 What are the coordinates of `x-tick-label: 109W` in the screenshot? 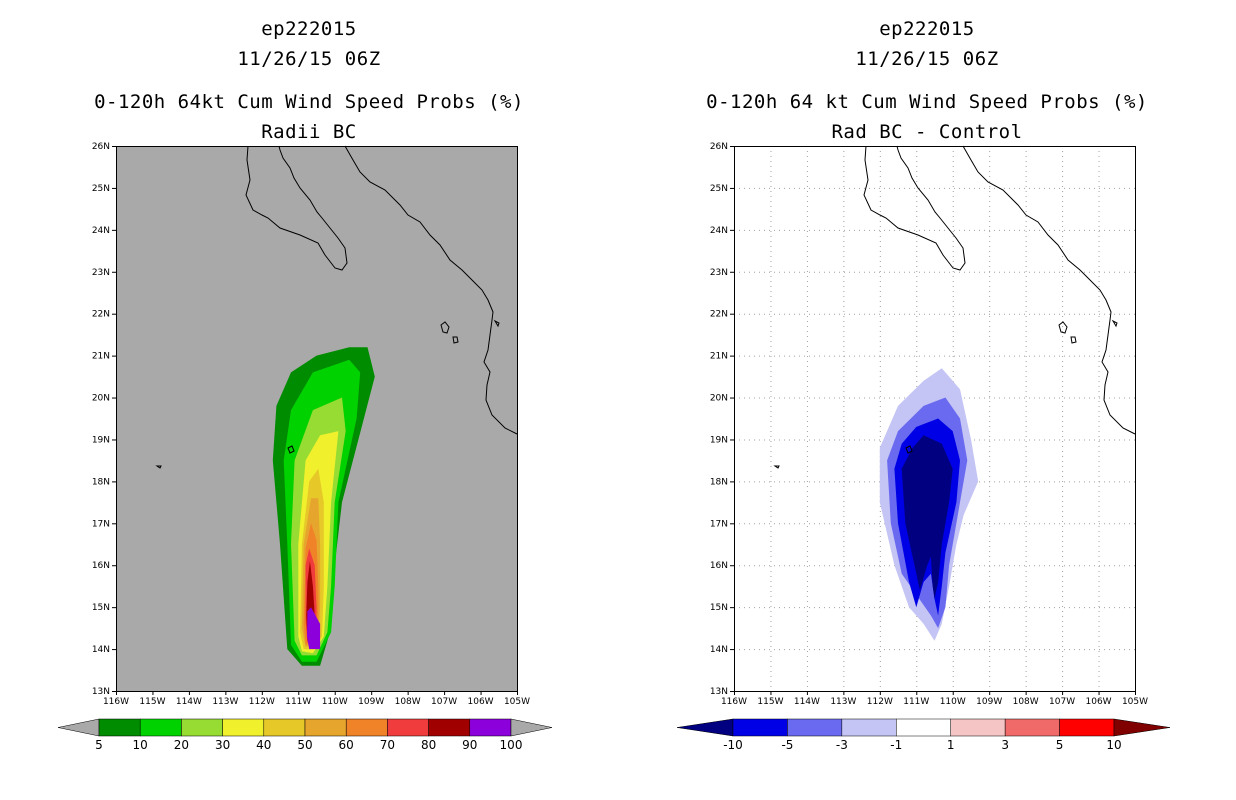 It's located at (371, 702).